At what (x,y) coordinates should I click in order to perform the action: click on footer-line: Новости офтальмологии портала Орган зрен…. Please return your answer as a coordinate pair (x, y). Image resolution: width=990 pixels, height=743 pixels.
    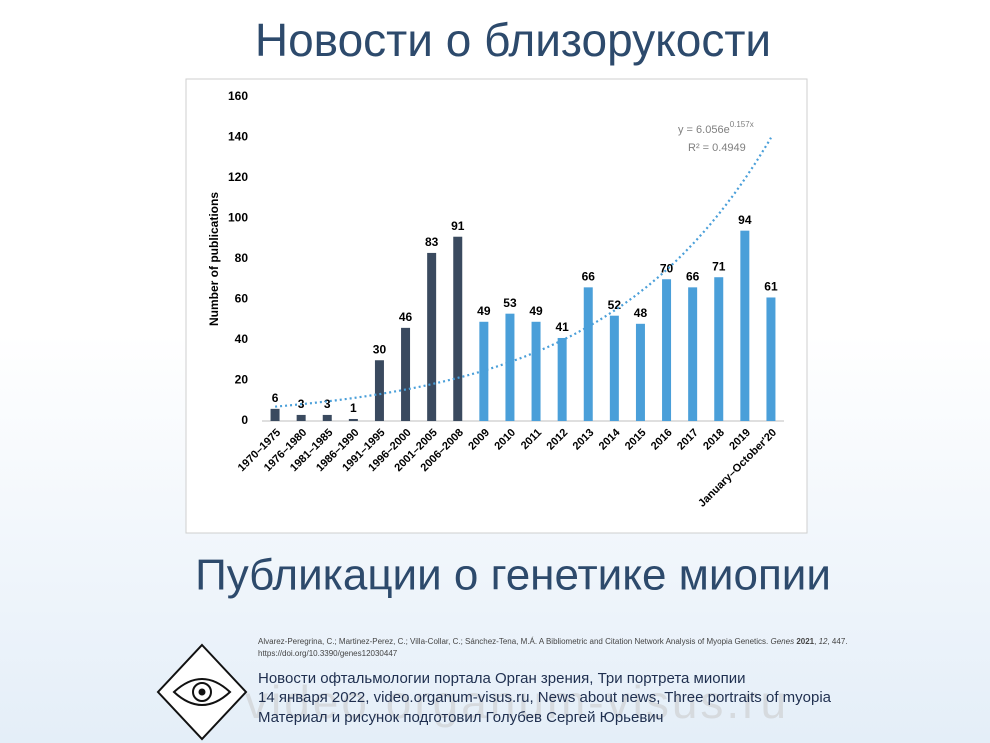
    Looking at the image, I should click on (501, 678).